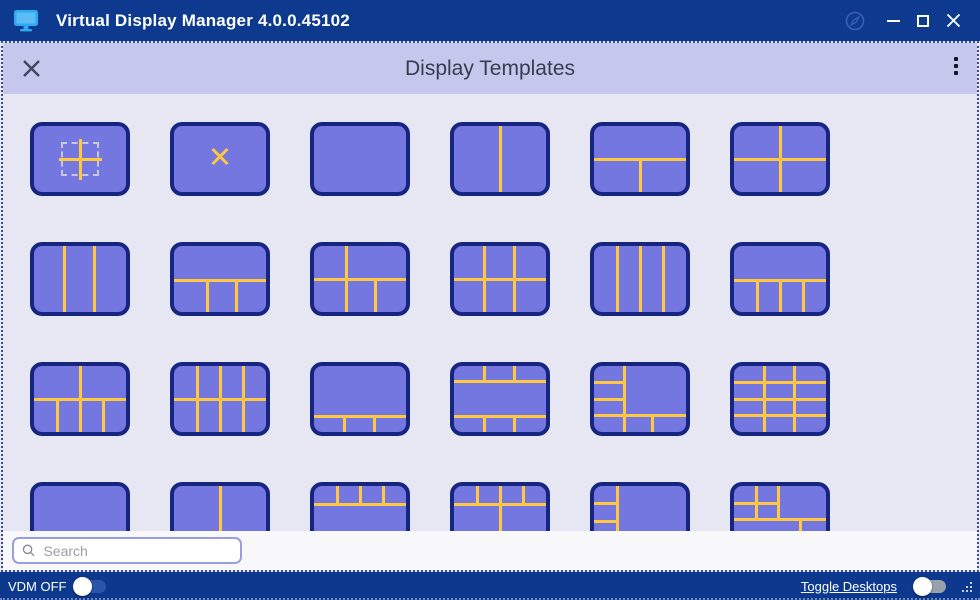 This screenshot has width=980, height=600. I want to click on panel-header: Display Templates, so click(490, 68).